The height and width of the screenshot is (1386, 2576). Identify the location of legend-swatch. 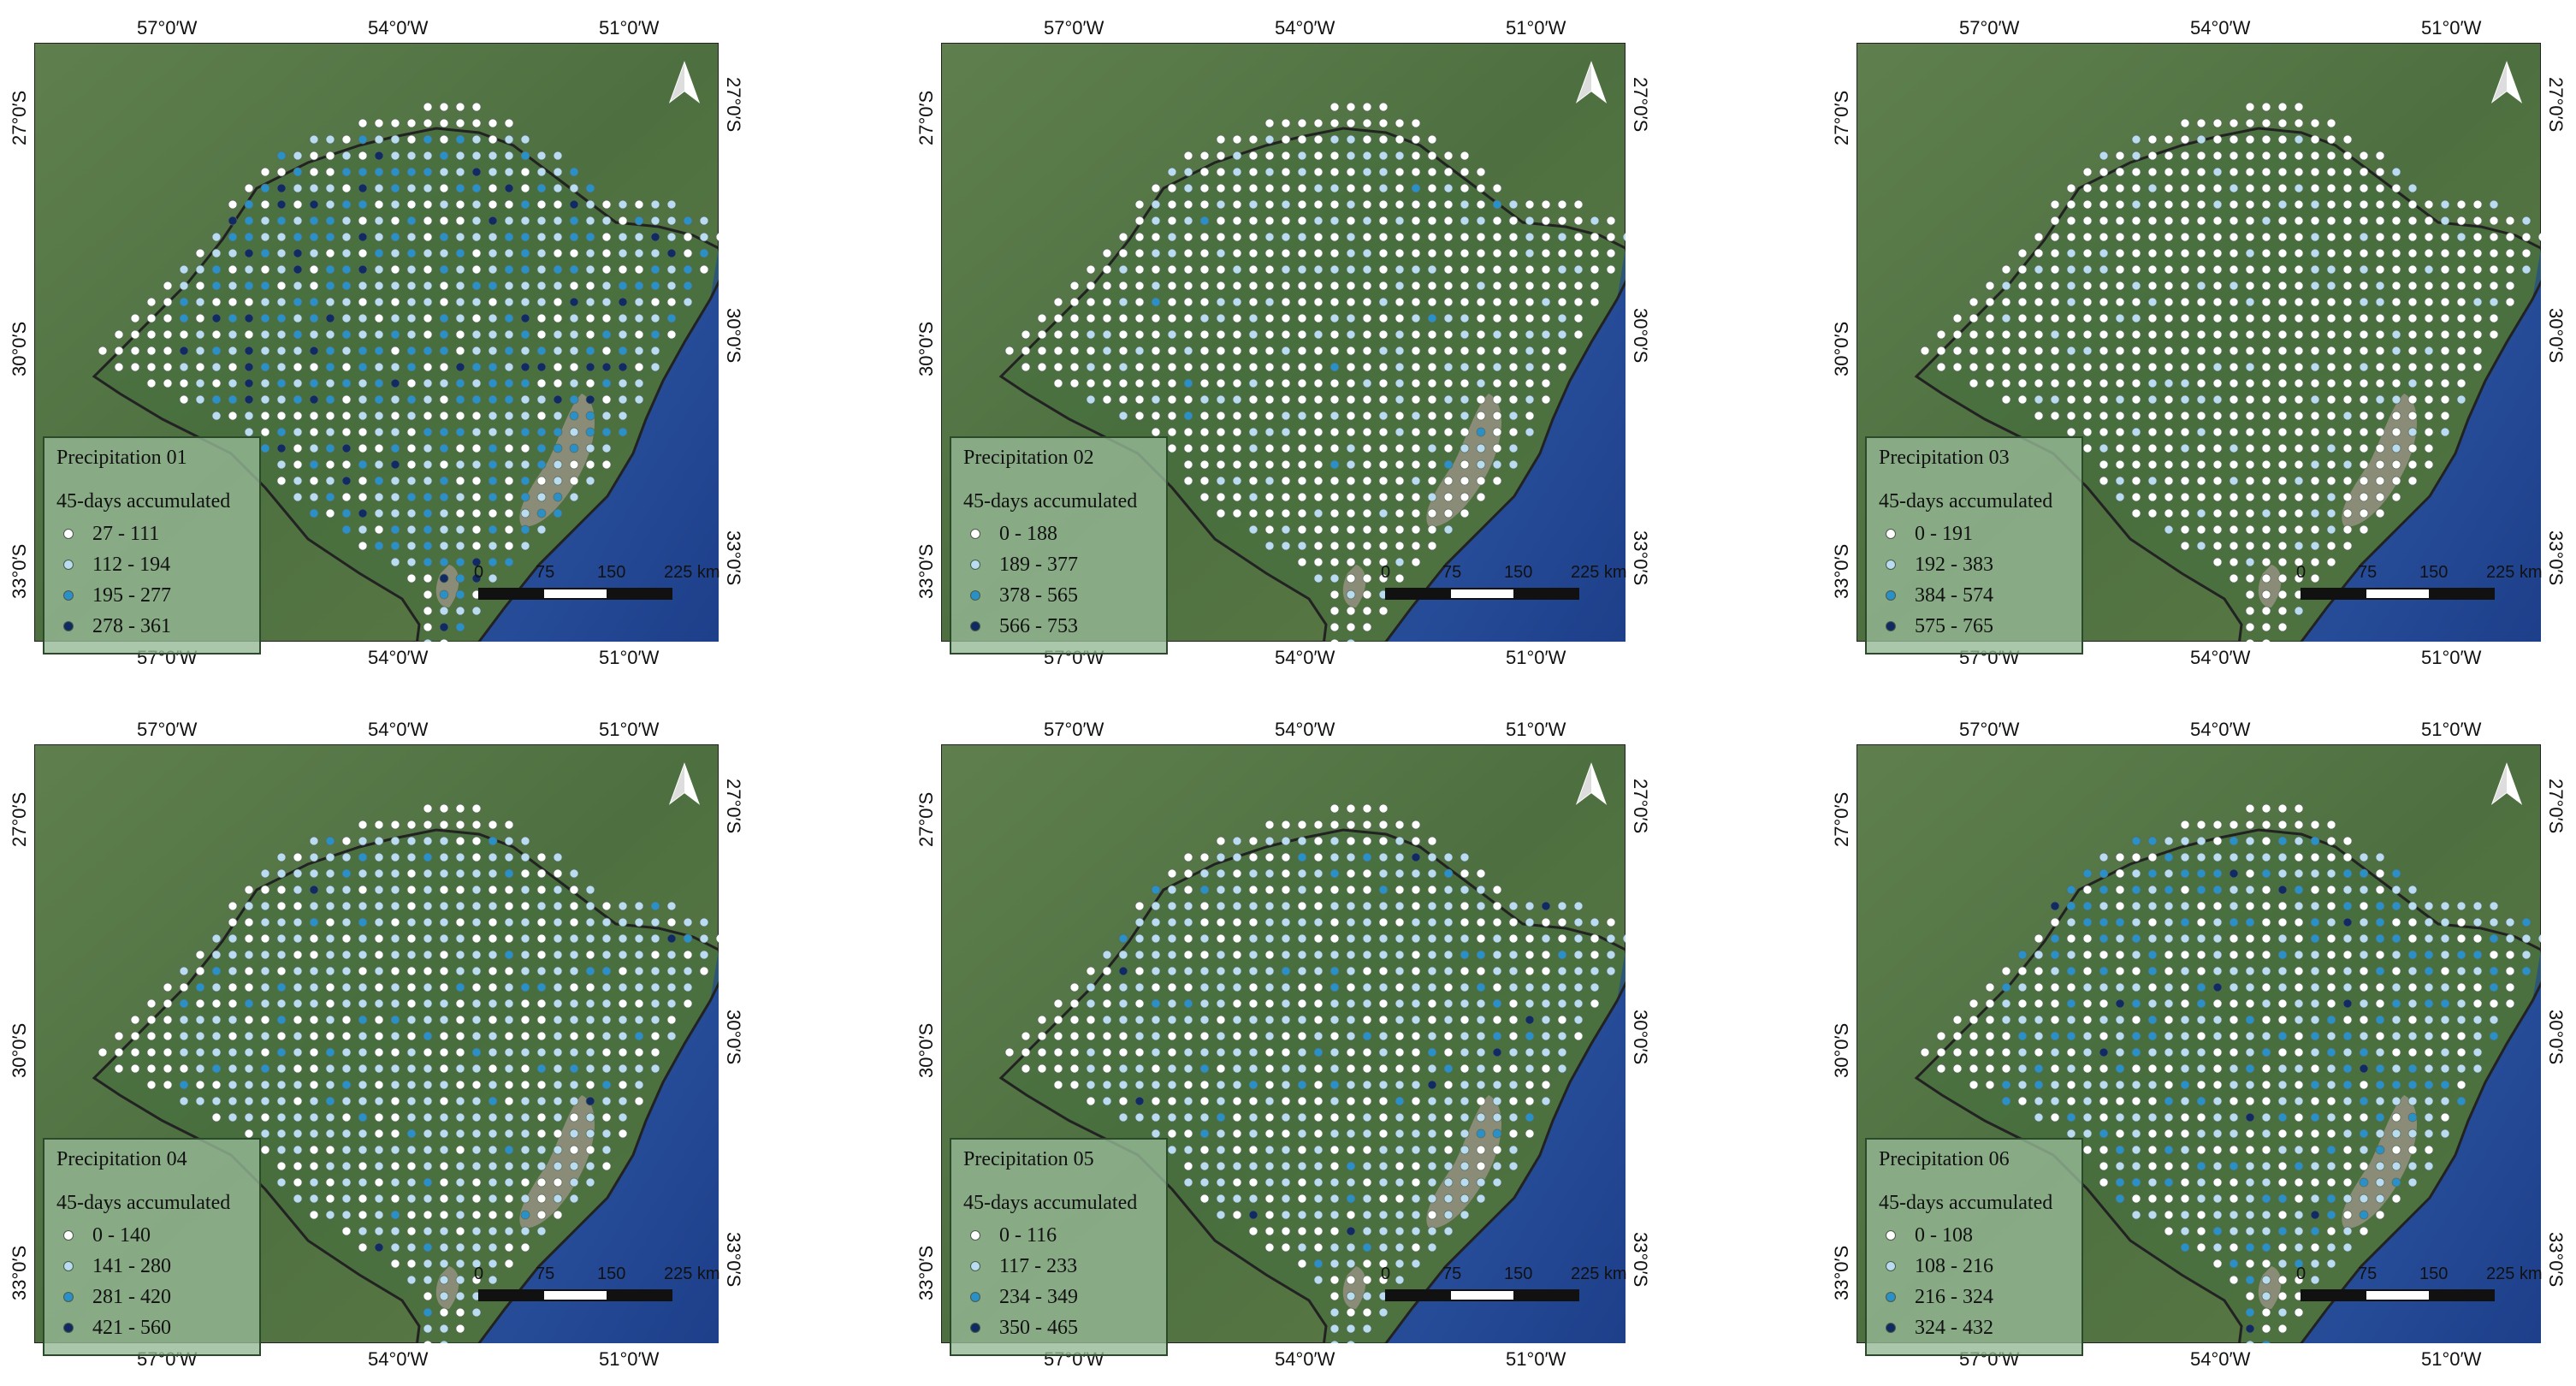
(975, 1266).